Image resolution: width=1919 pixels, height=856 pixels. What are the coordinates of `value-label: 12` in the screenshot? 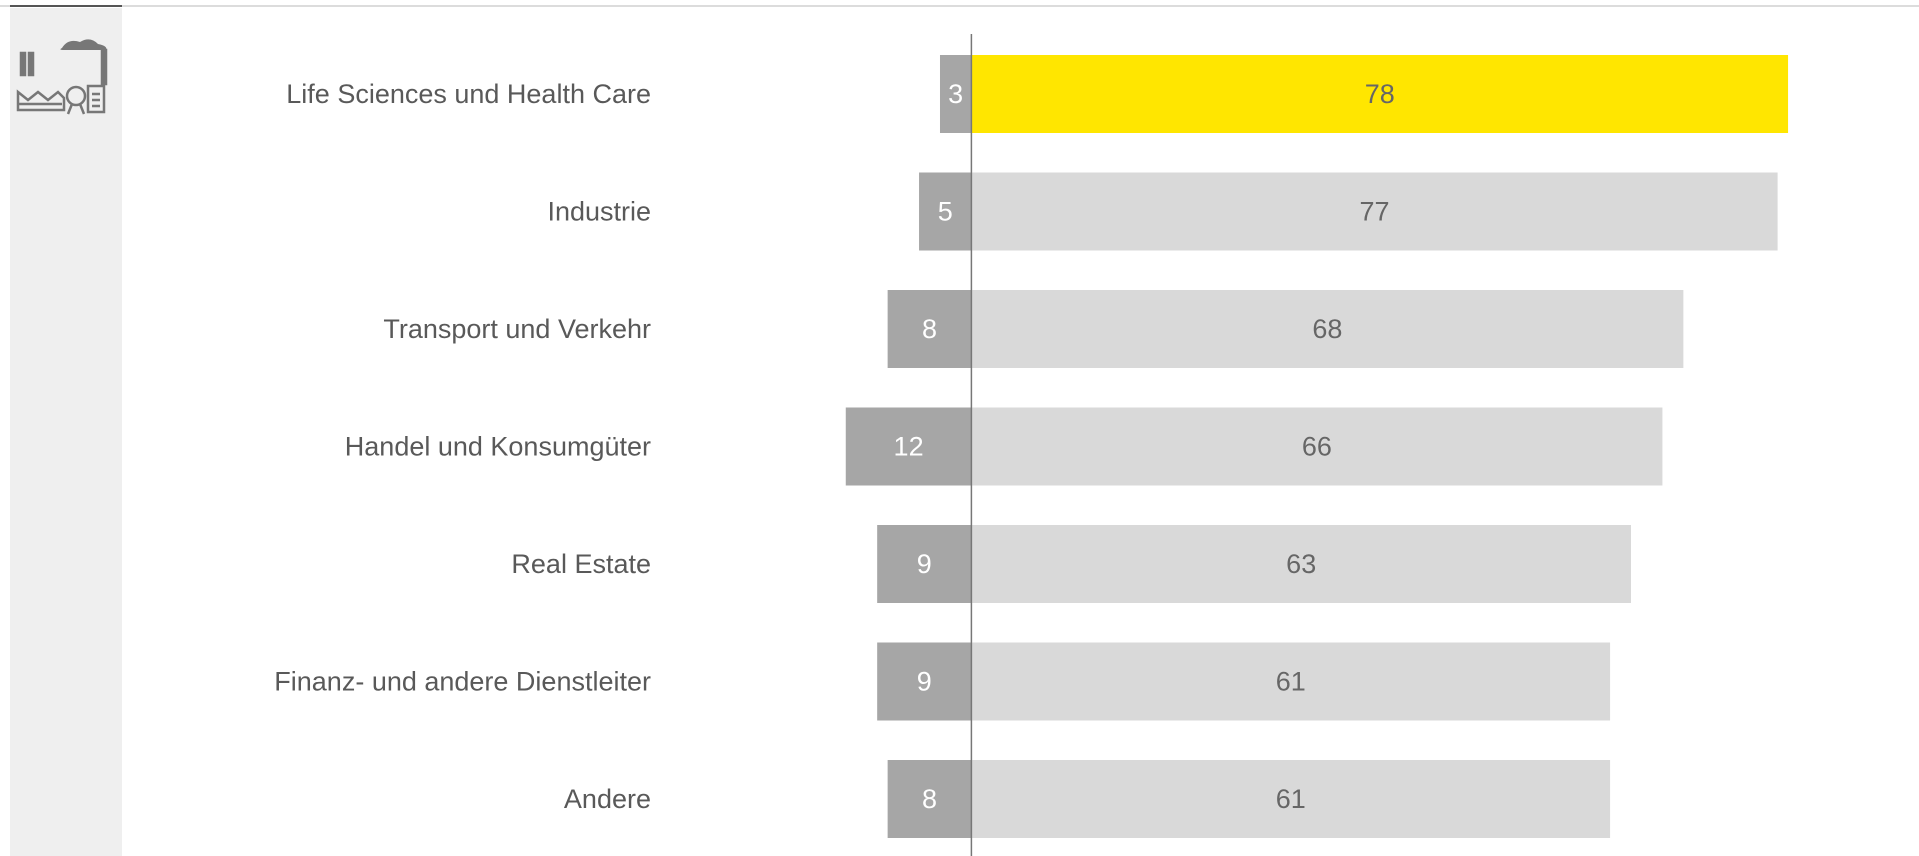 It's located at (909, 447).